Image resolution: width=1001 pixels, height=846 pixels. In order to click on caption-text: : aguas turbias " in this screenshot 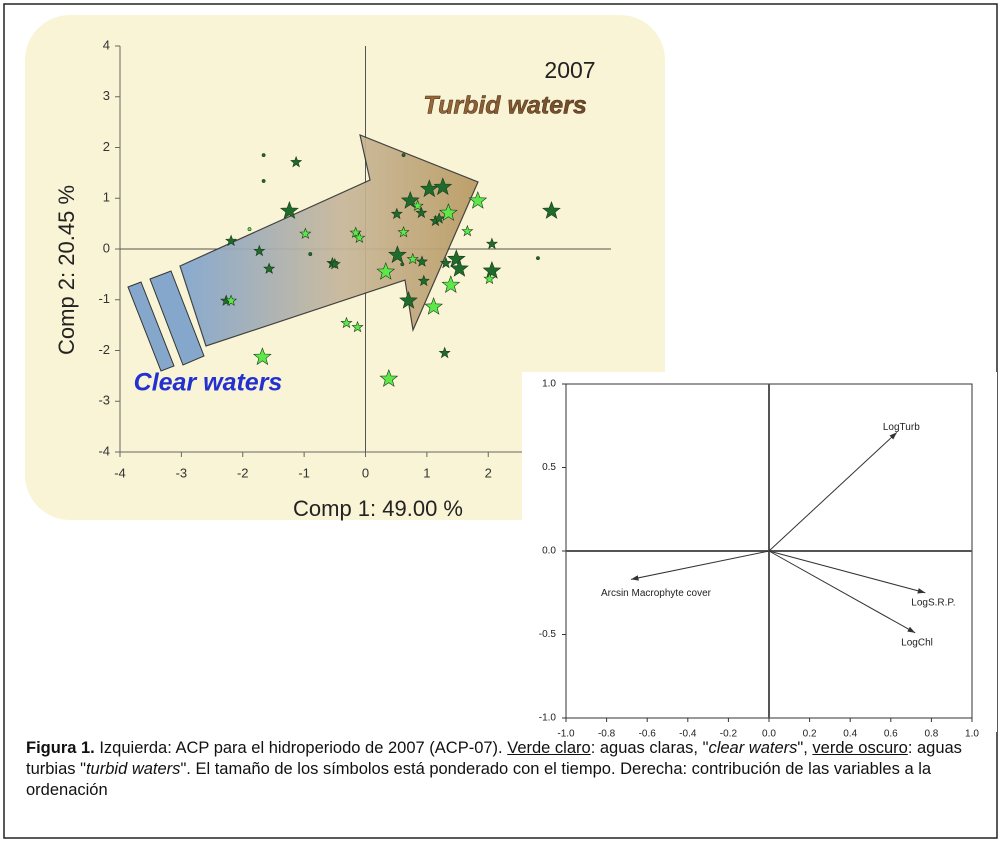, I will do `click(494, 758)`.